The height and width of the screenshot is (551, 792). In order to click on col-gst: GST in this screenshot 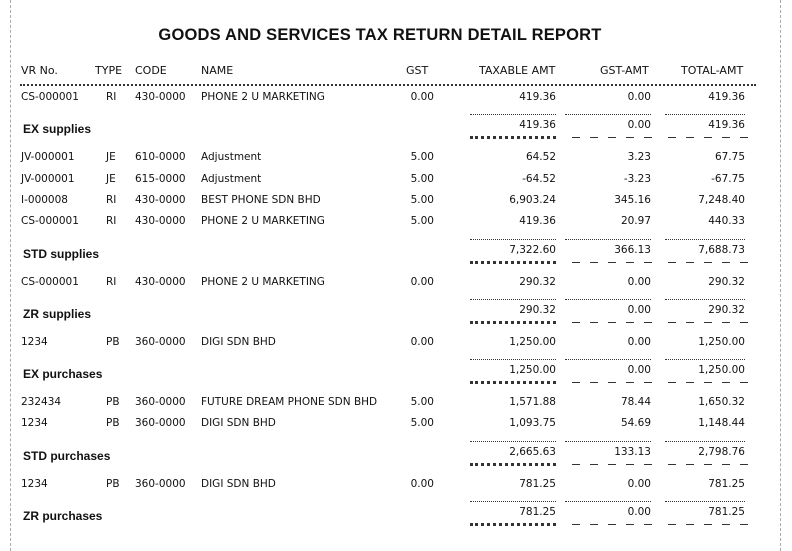, I will do `click(417, 70)`.